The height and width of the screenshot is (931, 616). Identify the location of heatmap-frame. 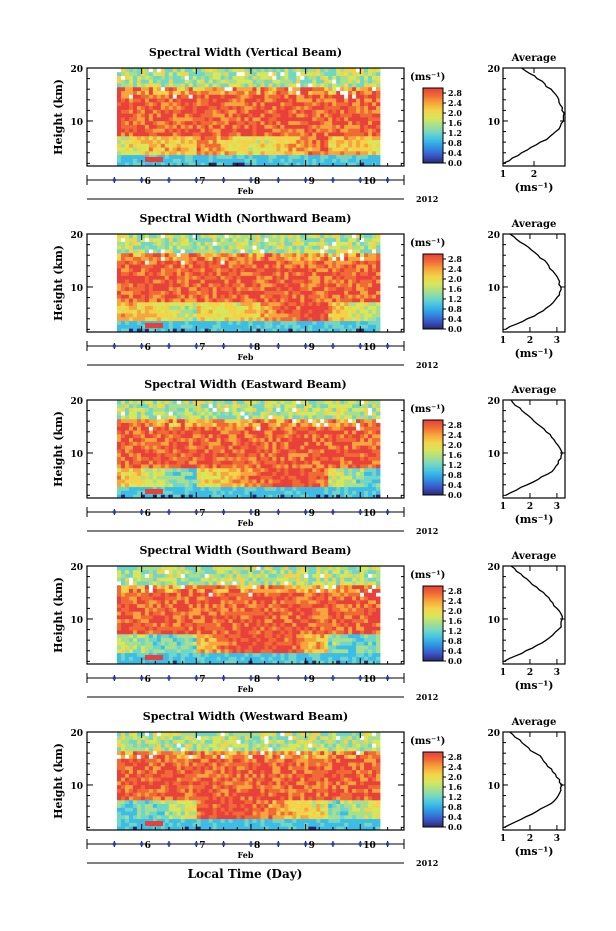
(245, 117).